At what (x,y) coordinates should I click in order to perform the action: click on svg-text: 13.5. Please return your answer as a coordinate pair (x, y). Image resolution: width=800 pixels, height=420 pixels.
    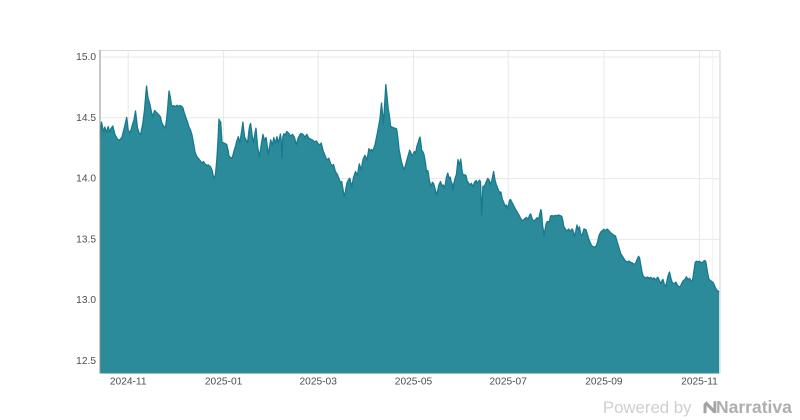
    Looking at the image, I should click on (86, 239).